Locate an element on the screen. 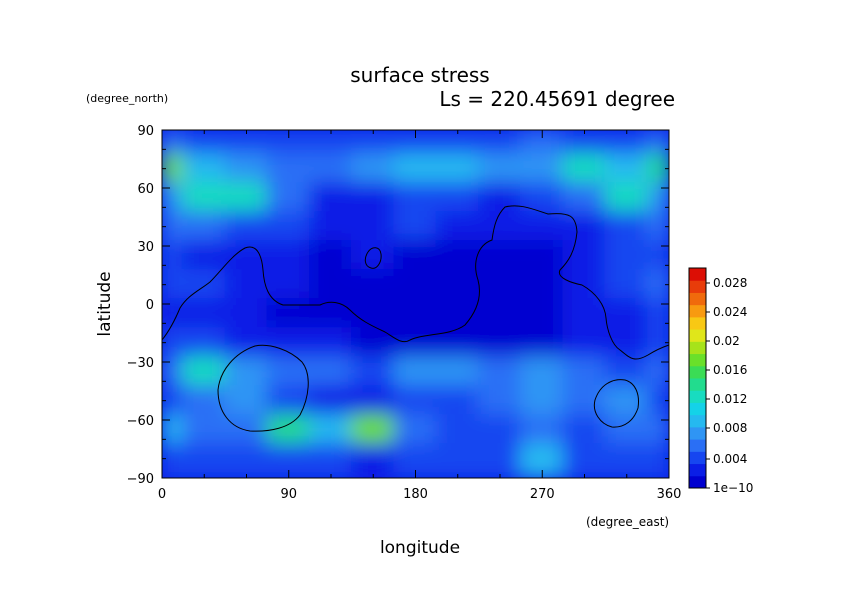 The width and height of the screenshot is (842, 595). colorbar-label: 0.028 is located at coordinates (730, 283).